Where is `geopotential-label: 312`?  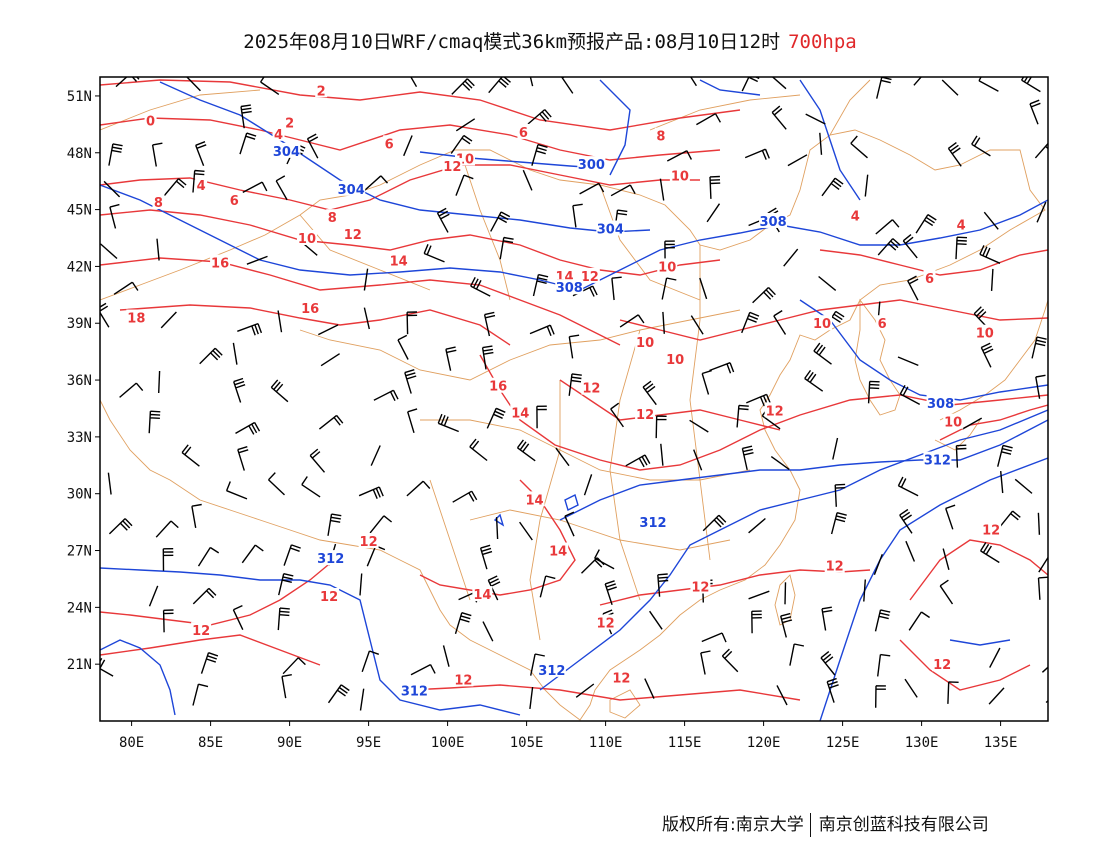
geopotential-label: 312 is located at coordinates (652, 523).